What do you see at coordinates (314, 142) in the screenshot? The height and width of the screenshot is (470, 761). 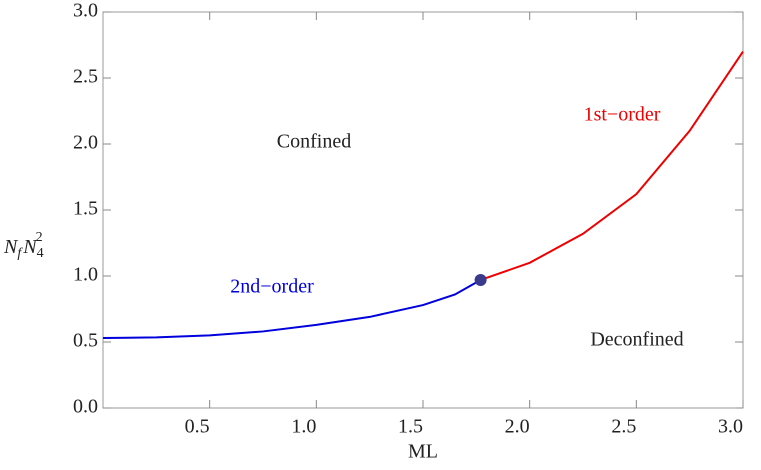 I see `region-label: Confined` at bounding box center [314, 142].